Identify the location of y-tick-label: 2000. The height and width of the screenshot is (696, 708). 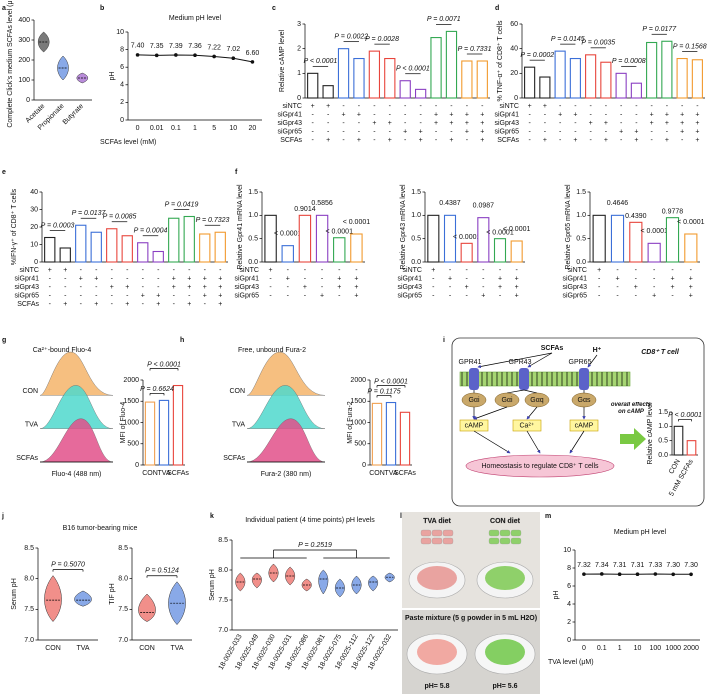
(358, 380).